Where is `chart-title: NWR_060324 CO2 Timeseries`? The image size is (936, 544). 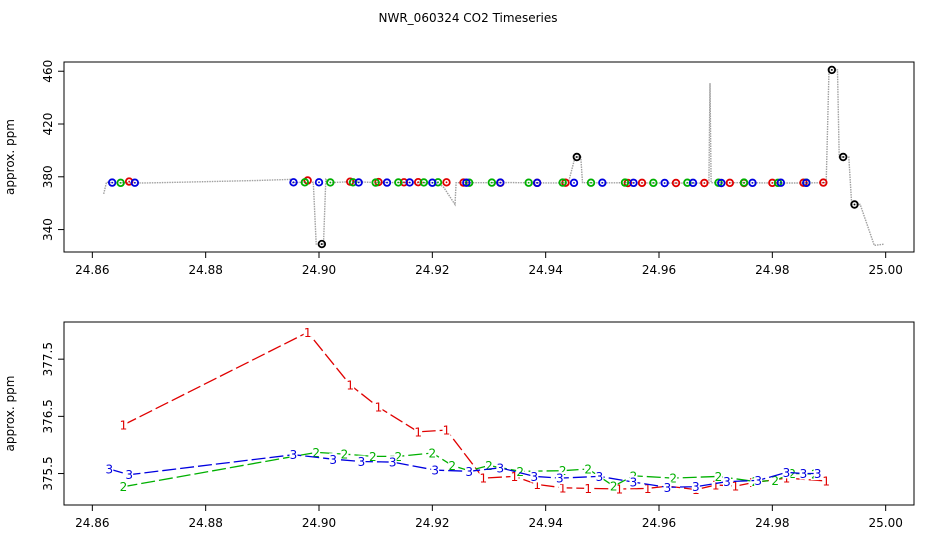 chart-title: NWR_060324 CO2 Timeseries is located at coordinates (468, 18).